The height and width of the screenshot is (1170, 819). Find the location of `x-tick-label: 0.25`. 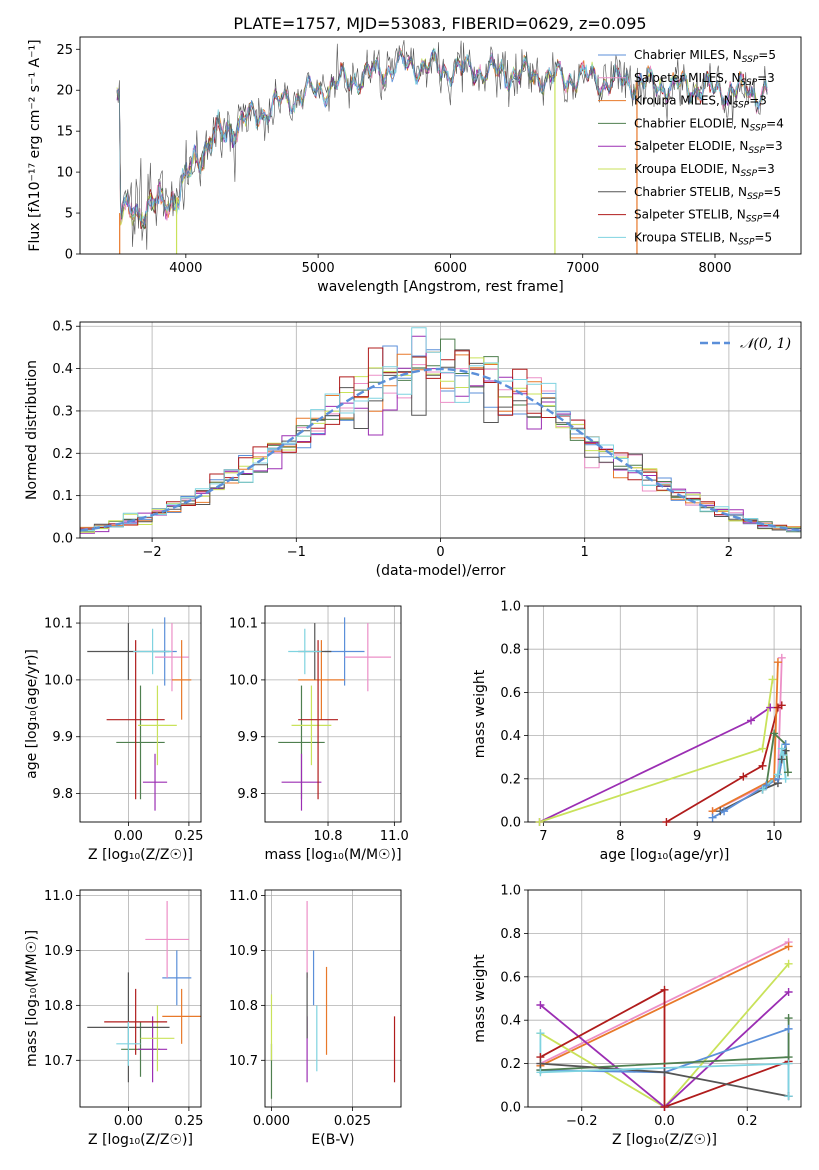

x-tick-label: 0.25 is located at coordinates (188, 1121).